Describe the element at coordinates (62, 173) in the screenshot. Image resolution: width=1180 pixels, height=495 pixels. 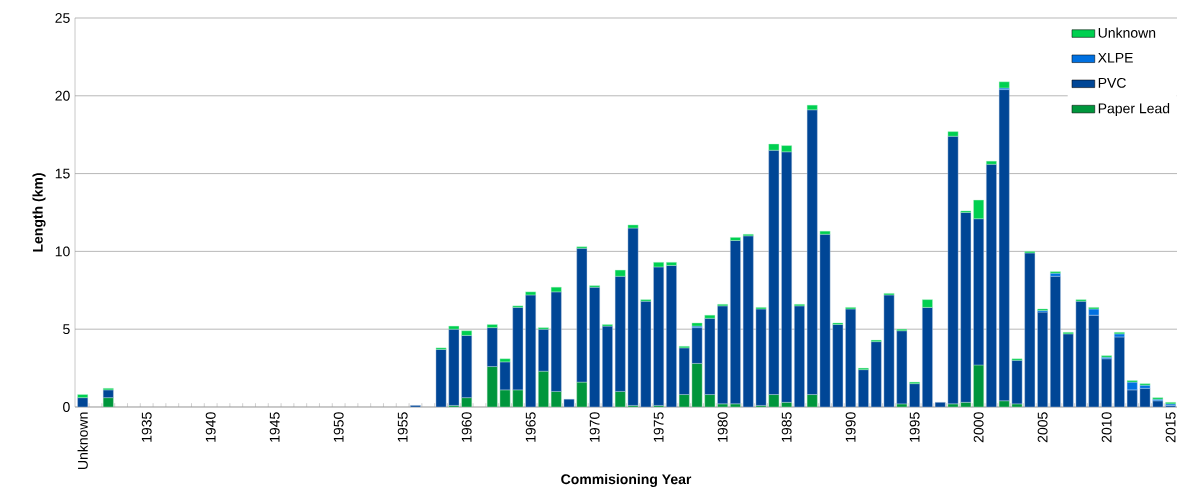
I see `y-tick-label: 15` at that location.